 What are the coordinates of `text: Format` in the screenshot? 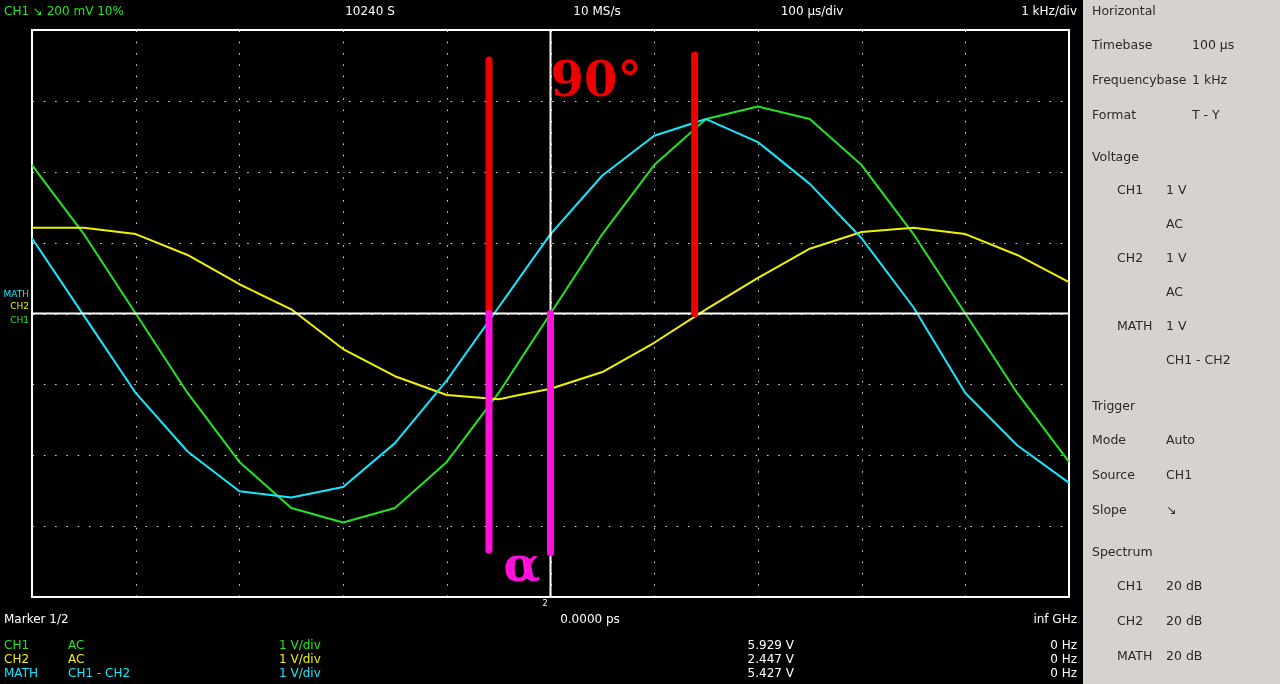 It's located at (1114, 114).